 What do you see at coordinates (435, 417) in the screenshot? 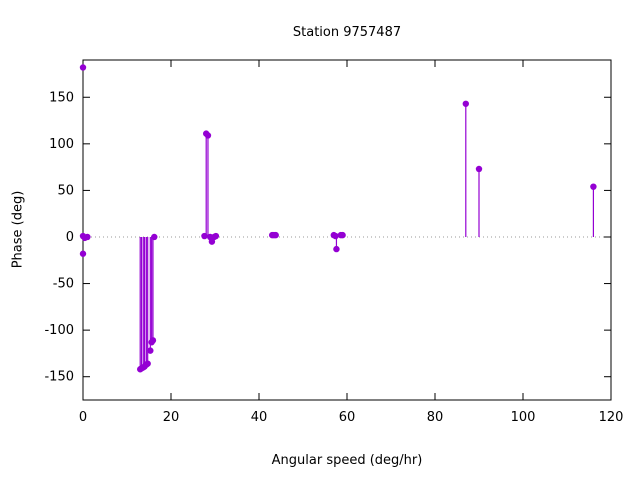
I see `x-tick-label: 80` at bounding box center [435, 417].